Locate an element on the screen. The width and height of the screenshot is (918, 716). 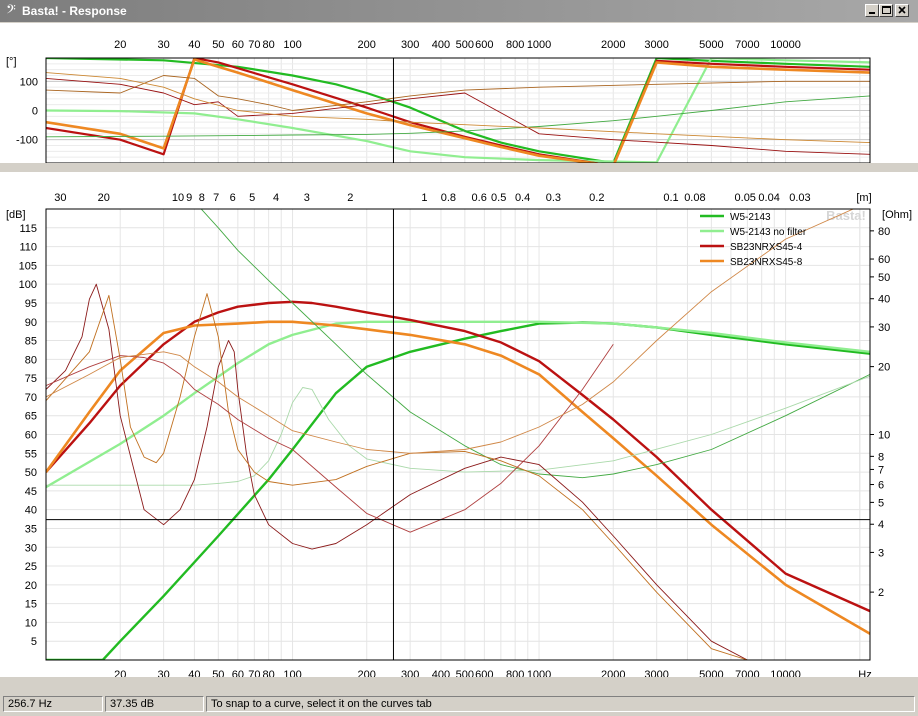
spl-x-tick-label: 60 is located at coordinates (238, 673).